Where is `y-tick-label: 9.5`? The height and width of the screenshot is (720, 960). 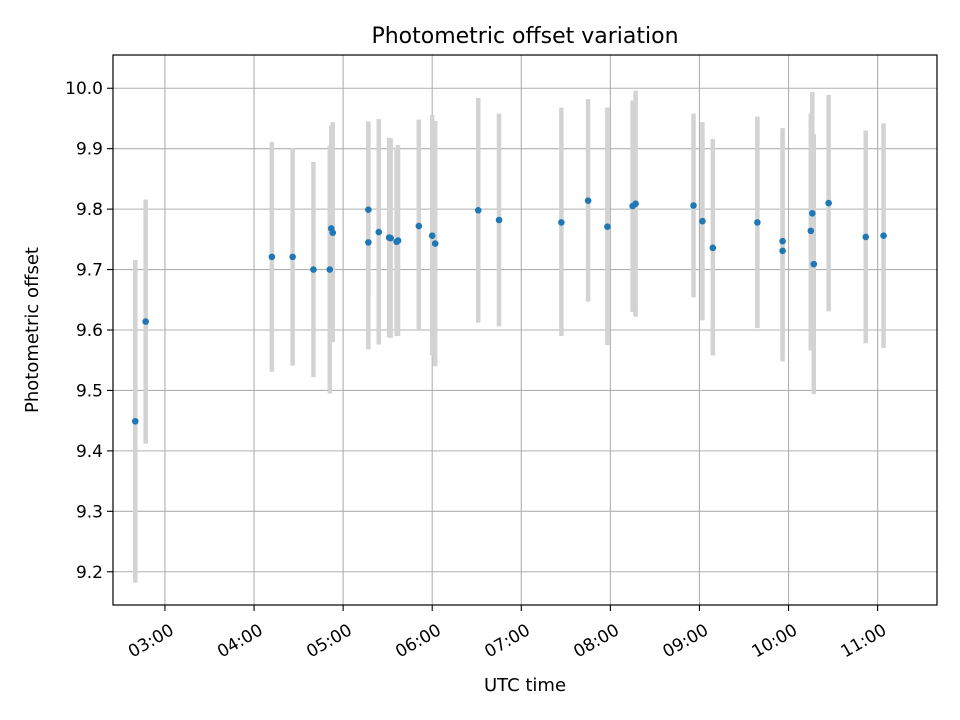 y-tick-label: 9.5 is located at coordinates (89, 391).